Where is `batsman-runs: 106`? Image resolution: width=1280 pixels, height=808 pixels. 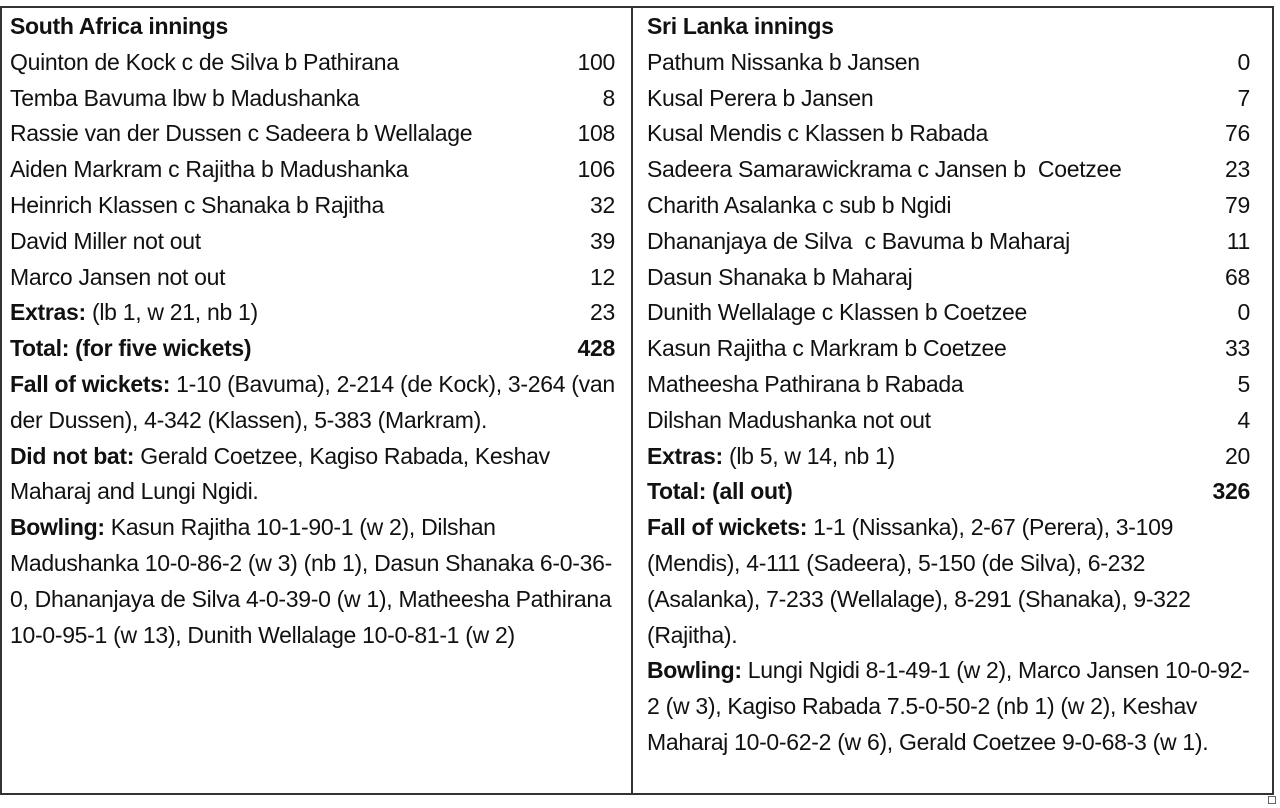 batsman-runs: 106 is located at coordinates (596, 169).